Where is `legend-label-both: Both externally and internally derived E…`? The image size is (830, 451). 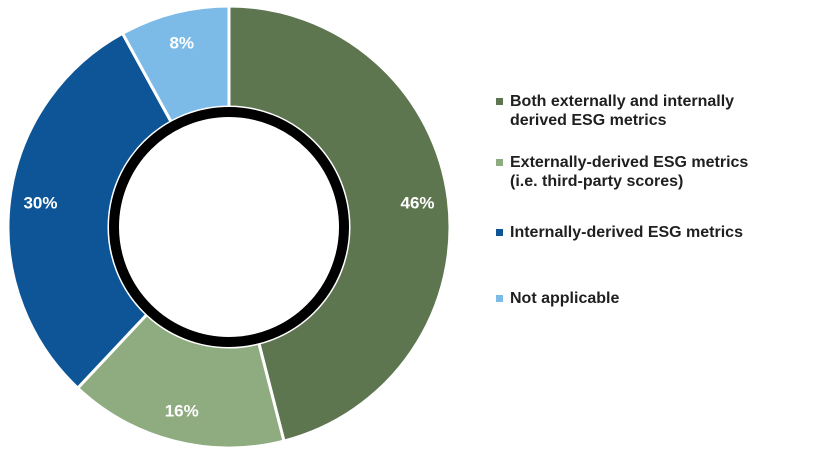 legend-label-both: Both externally and internally derived E… is located at coordinates (622, 111).